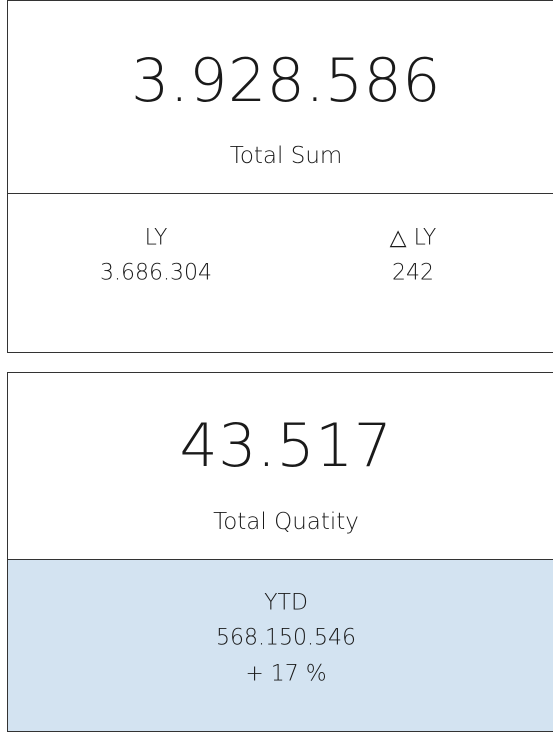 Image resolution: width=553 pixels, height=732 pixels. What do you see at coordinates (413, 238) in the screenshot?
I see `delta-ly-label: △ LY` at bounding box center [413, 238].